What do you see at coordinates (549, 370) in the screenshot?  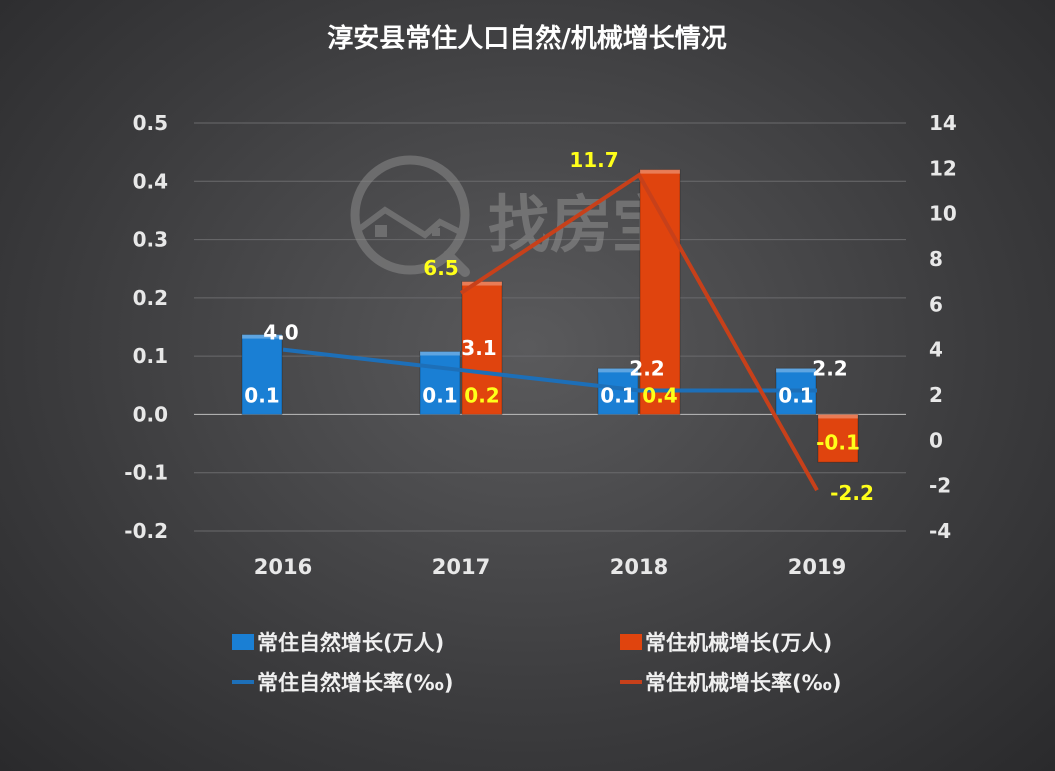 I see `natural-rate-line` at bounding box center [549, 370].